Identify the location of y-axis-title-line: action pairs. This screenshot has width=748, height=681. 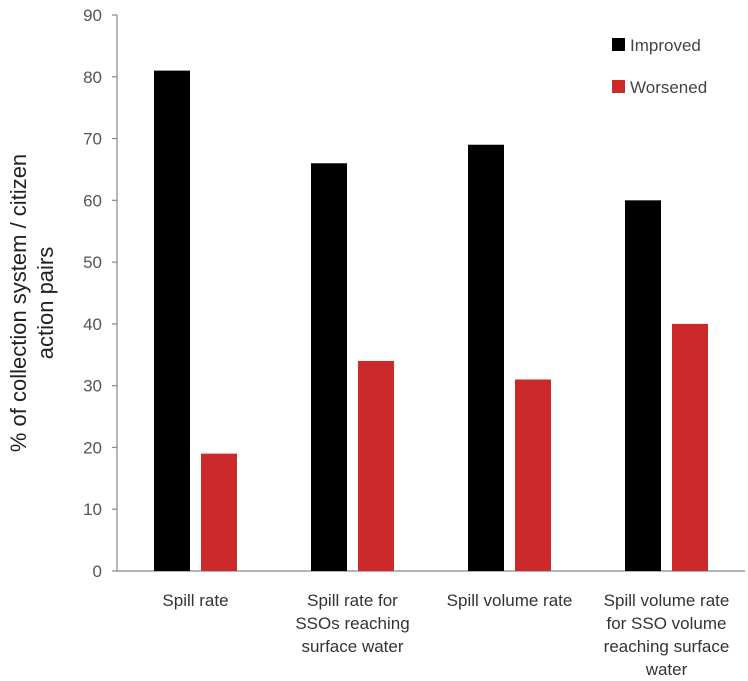
(45, 303).